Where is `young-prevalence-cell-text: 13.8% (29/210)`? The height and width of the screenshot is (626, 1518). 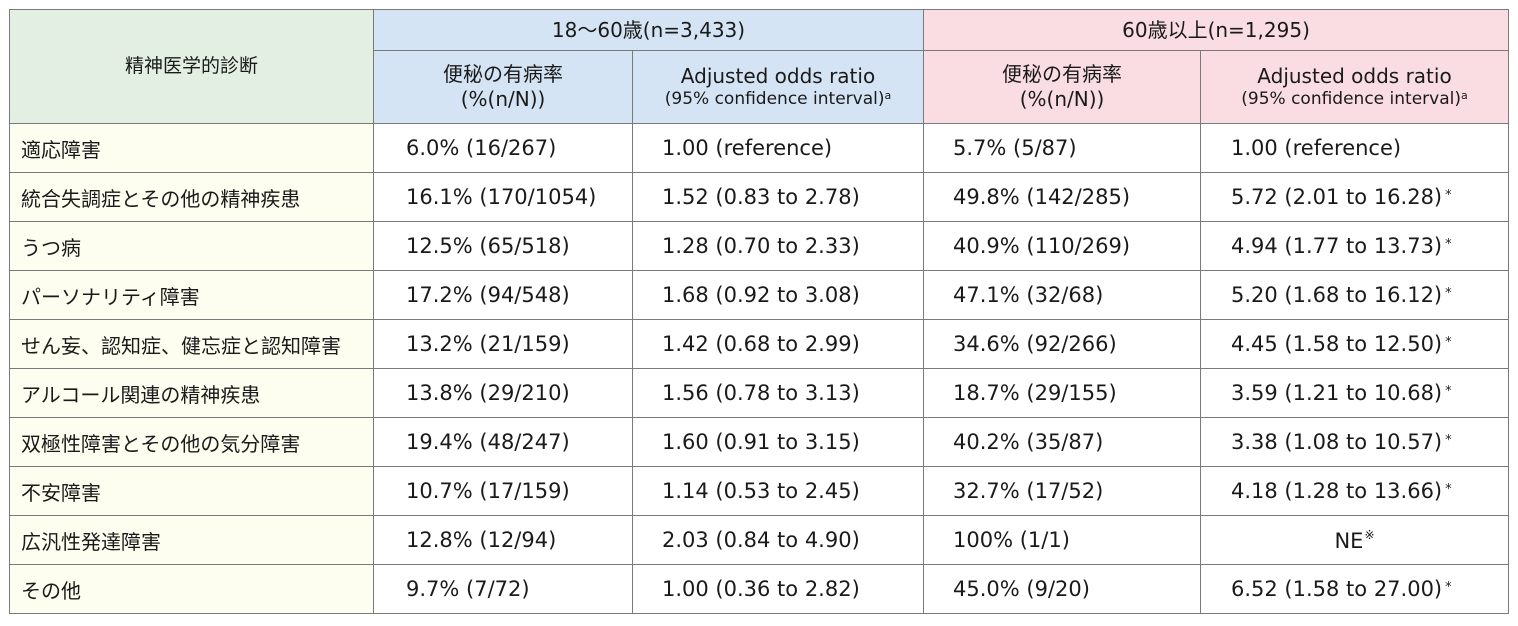 young-prevalence-cell-text: 13.8% (29/210) is located at coordinates (488, 393).